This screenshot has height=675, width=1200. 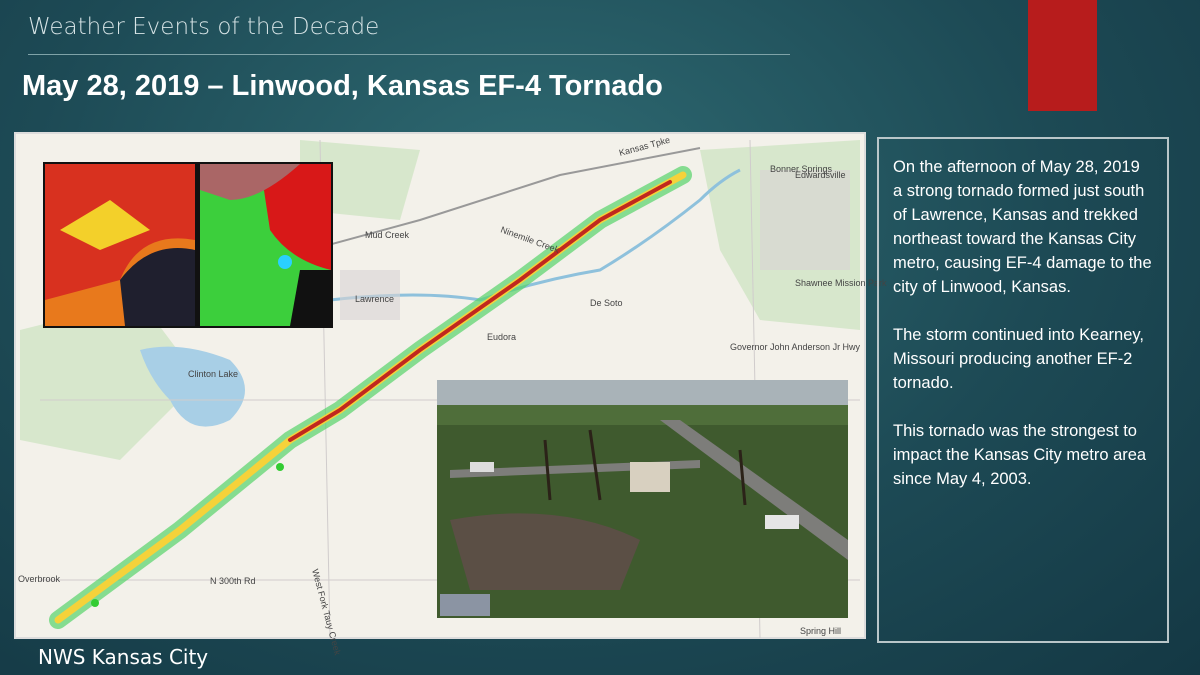 What do you see at coordinates (795, 347) in the screenshot?
I see `map-label: Governor John Anderson Jr Hwy` at bounding box center [795, 347].